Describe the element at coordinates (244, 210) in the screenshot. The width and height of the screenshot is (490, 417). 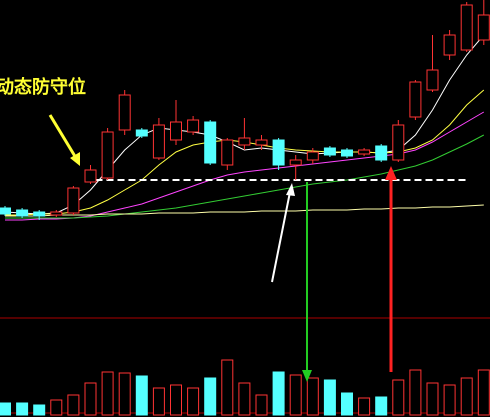
I see `ma-line` at that location.